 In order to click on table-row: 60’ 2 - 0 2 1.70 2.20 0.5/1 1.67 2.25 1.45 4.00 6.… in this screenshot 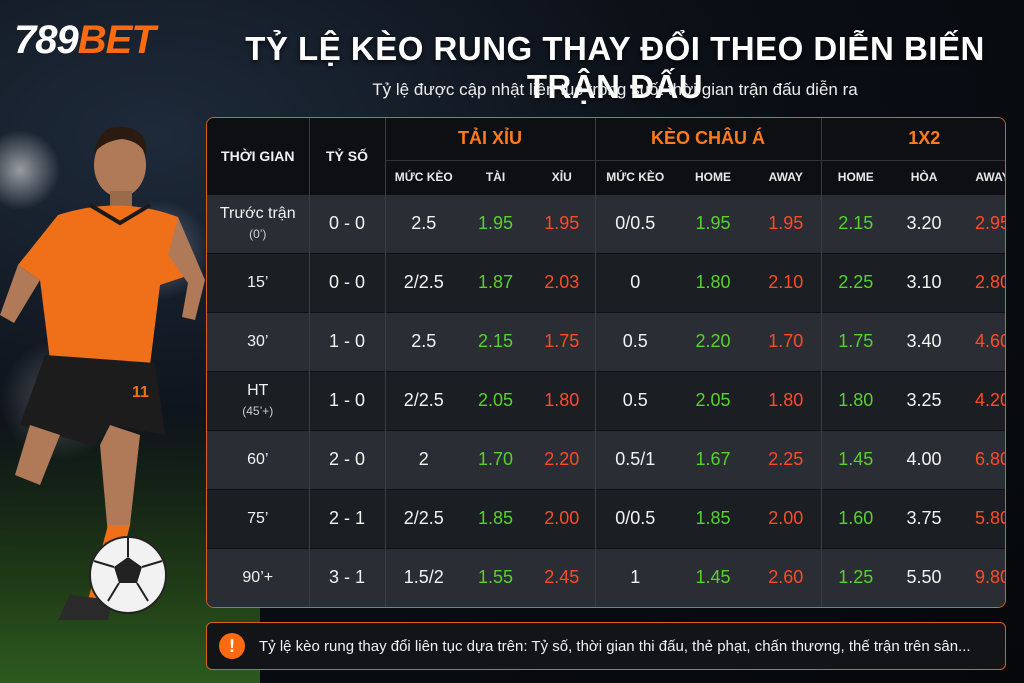, I will do `click(606, 459)`.